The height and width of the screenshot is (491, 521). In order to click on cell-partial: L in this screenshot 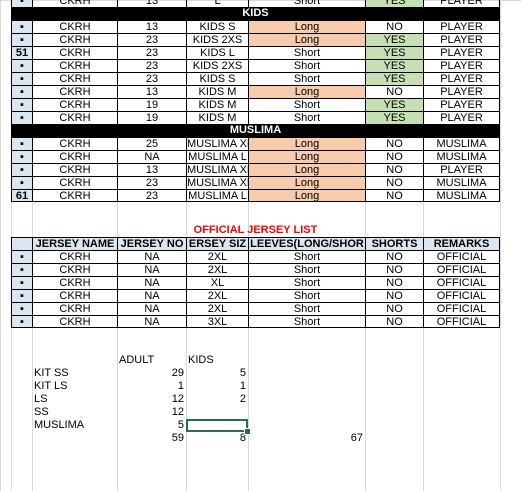, I will do `click(217, 3)`.